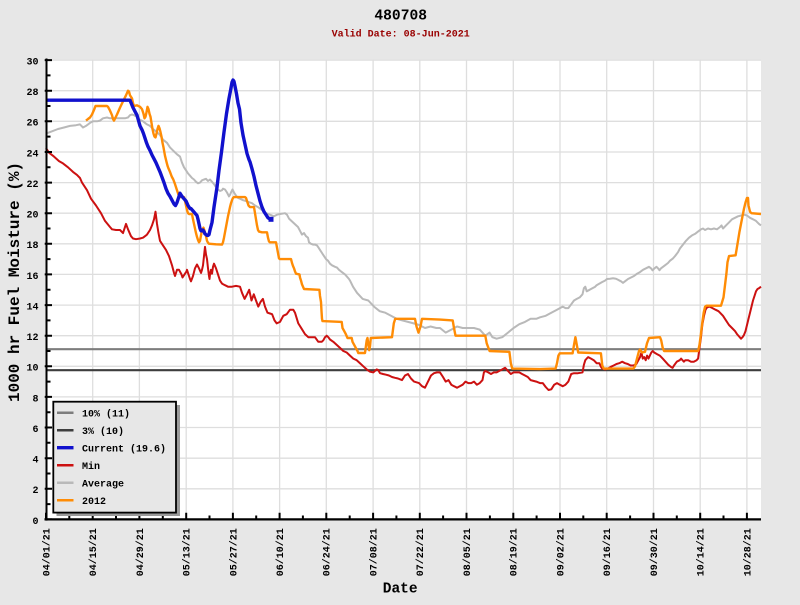 Image resolution: width=800 pixels, height=605 pixels. Describe the element at coordinates (281, 552) in the screenshot. I see `svg-text: 06/10/21` at that location.